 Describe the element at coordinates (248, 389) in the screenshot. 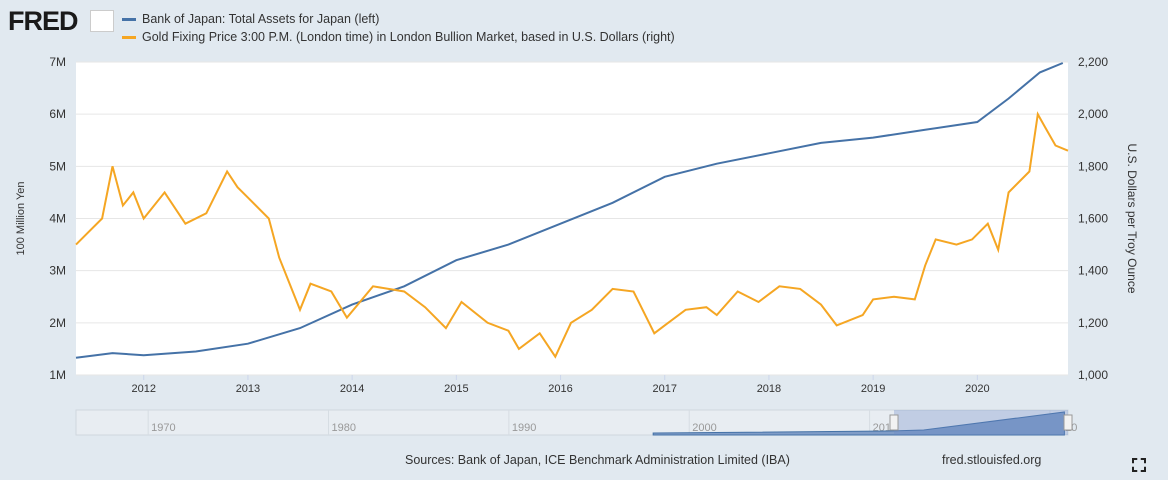

I see `x-tick-label: 2013` at that location.